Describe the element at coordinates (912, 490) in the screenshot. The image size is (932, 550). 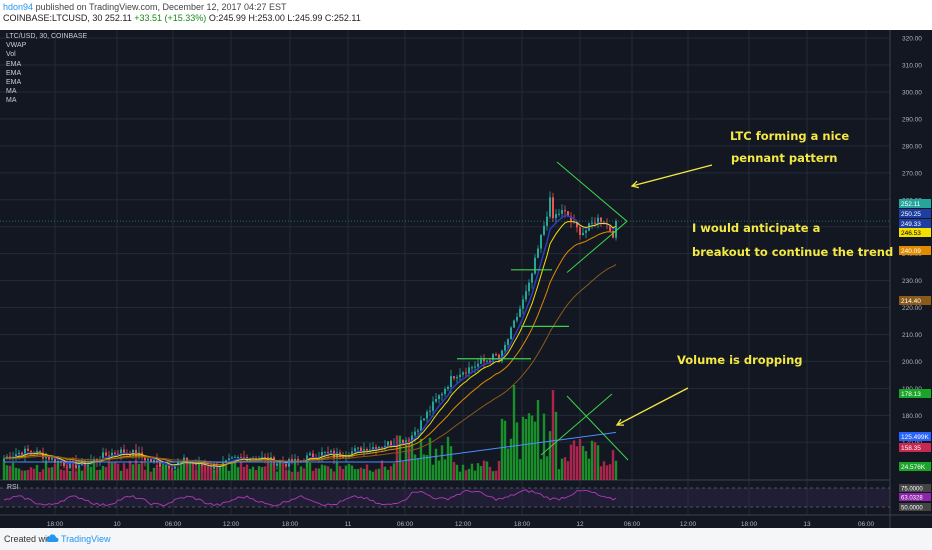
I see `rsi-value-label: 75.0000` at that location.